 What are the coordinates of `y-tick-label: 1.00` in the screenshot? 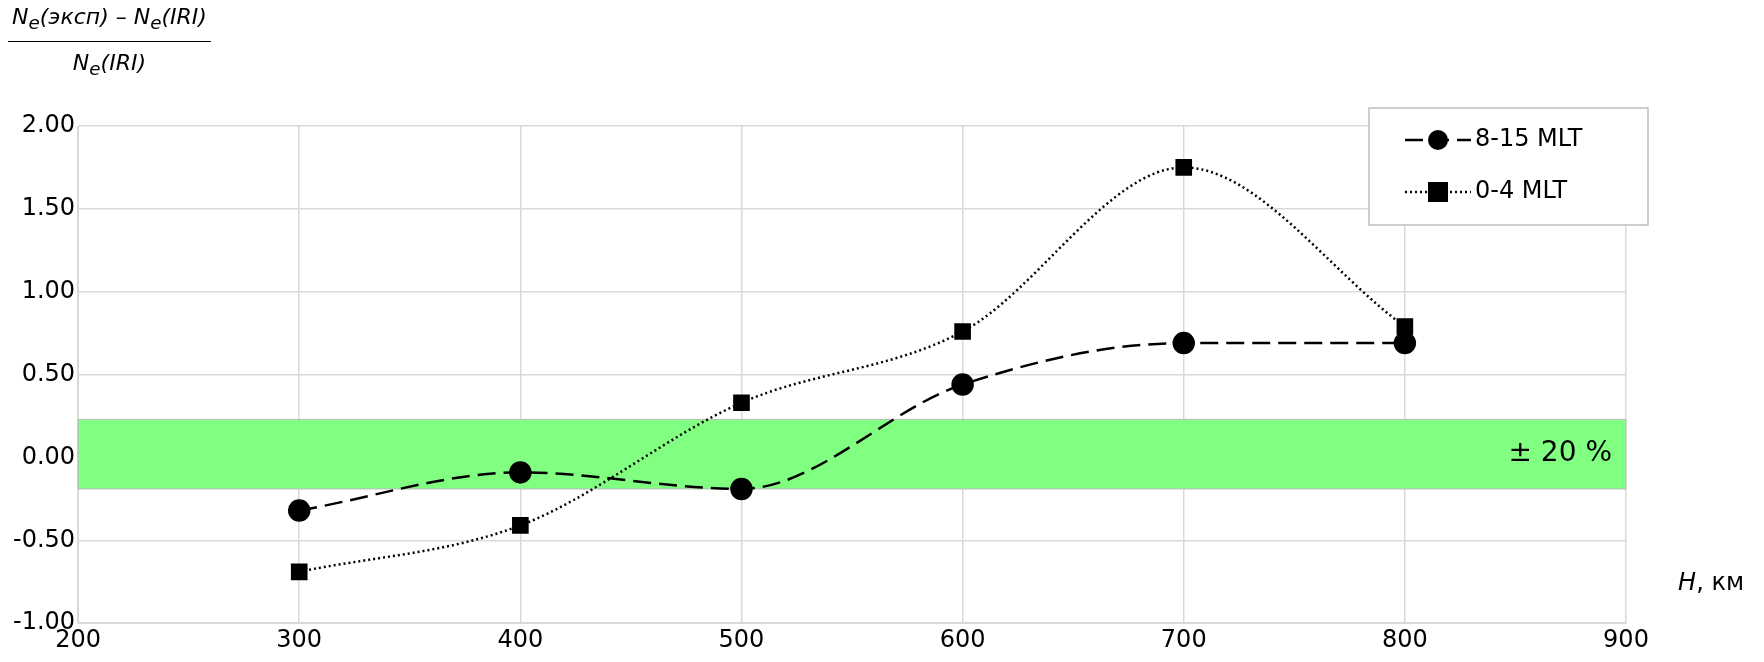 It's located at (48, 289).